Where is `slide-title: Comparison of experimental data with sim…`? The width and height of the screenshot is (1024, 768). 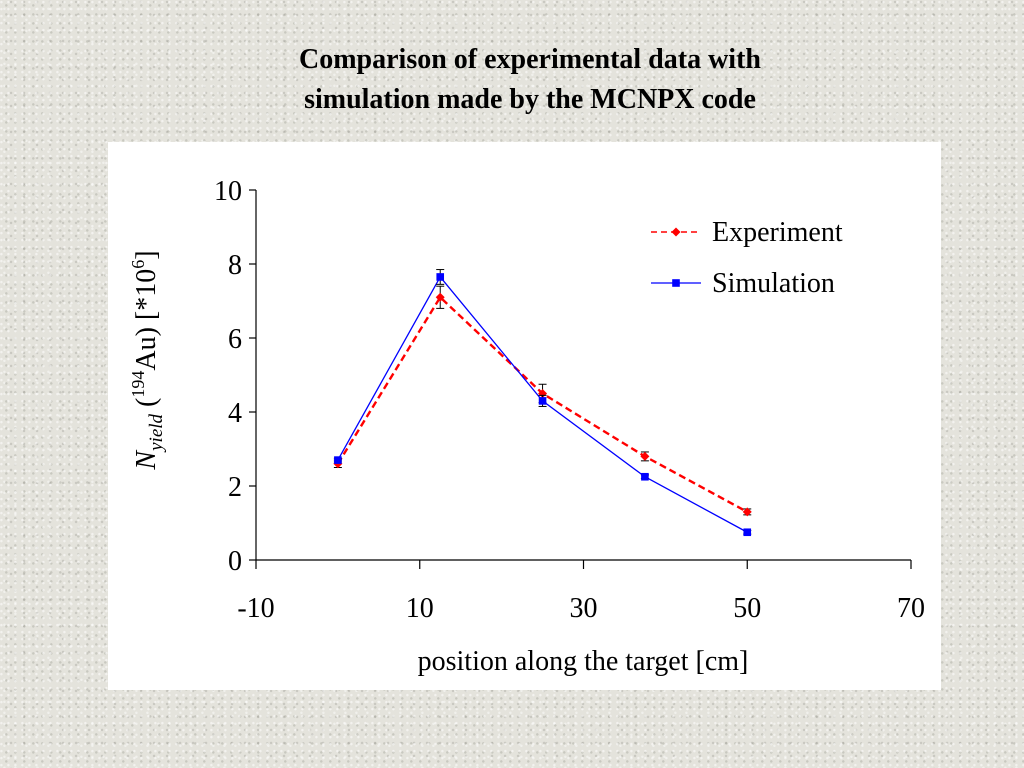
slide-title: Comparison of experimental data with sim… is located at coordinates (512, 80).